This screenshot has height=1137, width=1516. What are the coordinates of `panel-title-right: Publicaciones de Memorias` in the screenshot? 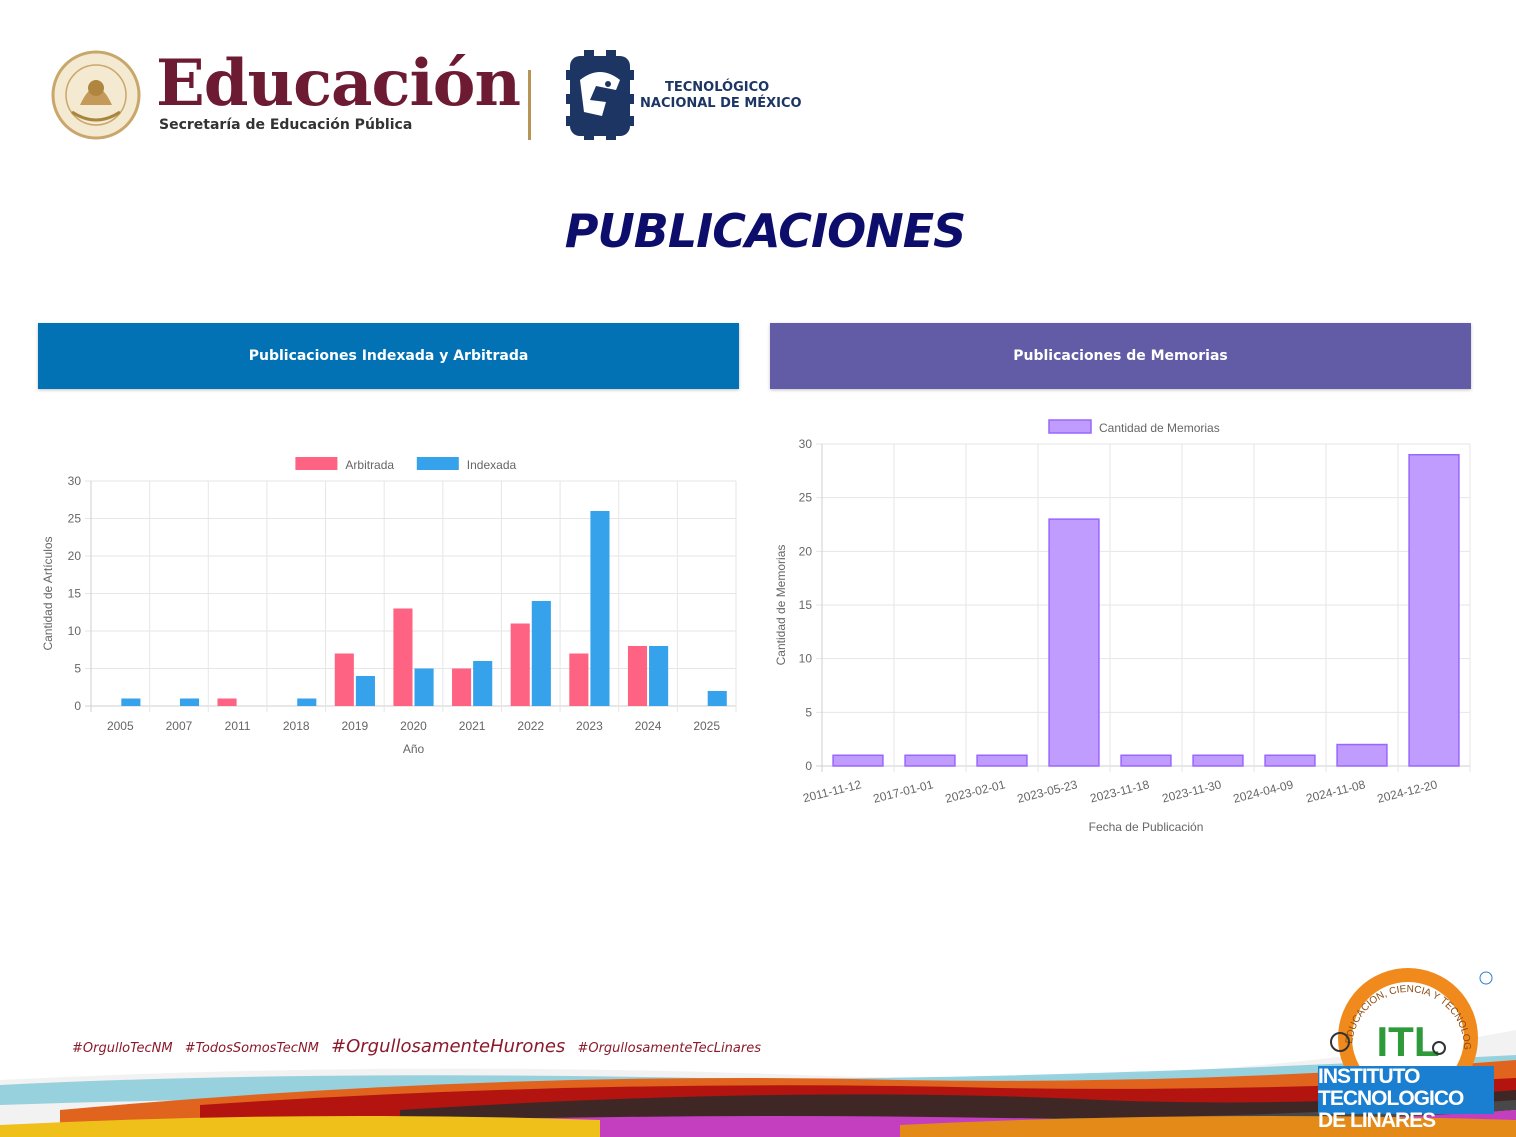 It's located at (1120, 356).